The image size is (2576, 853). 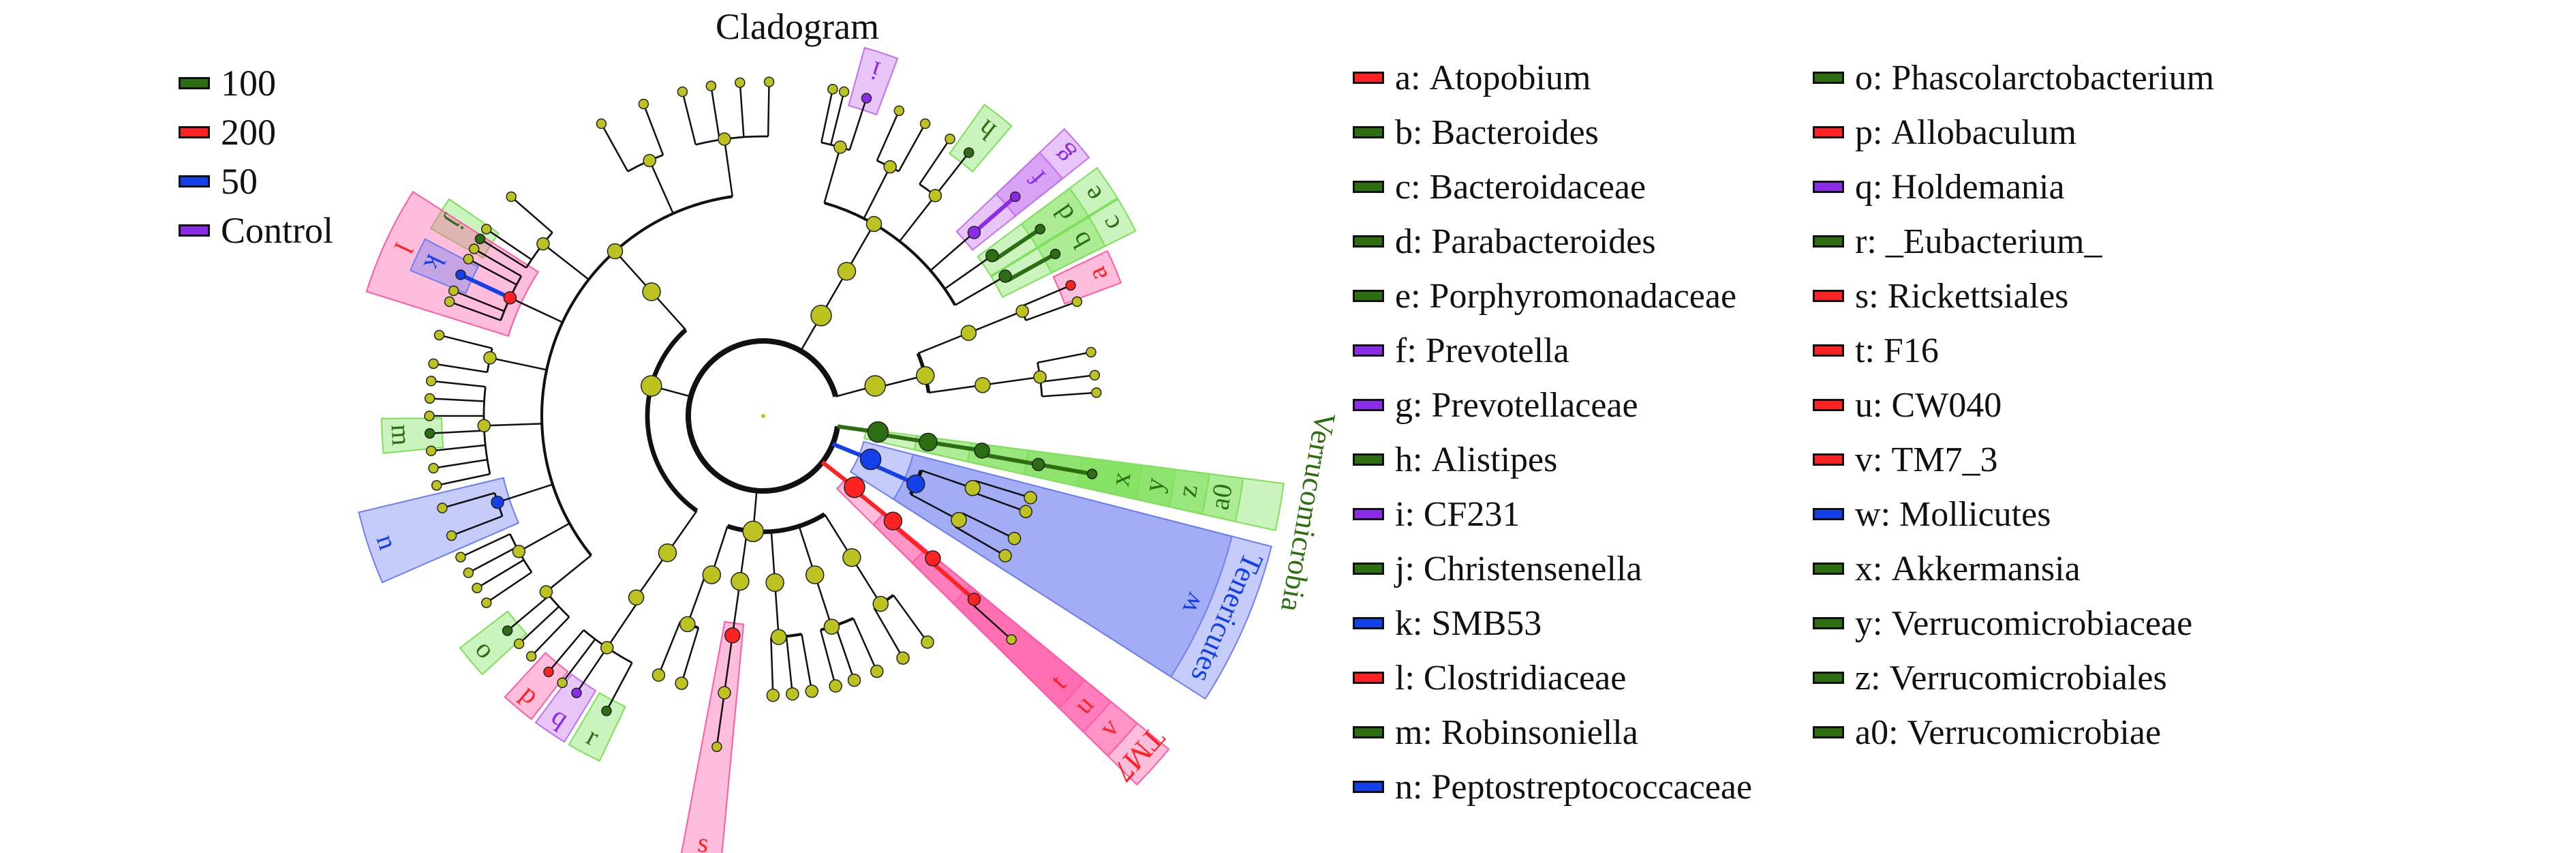 I want to click on clade-legend-item: r: _Eubacterium_, so click(x=1957, y=242).